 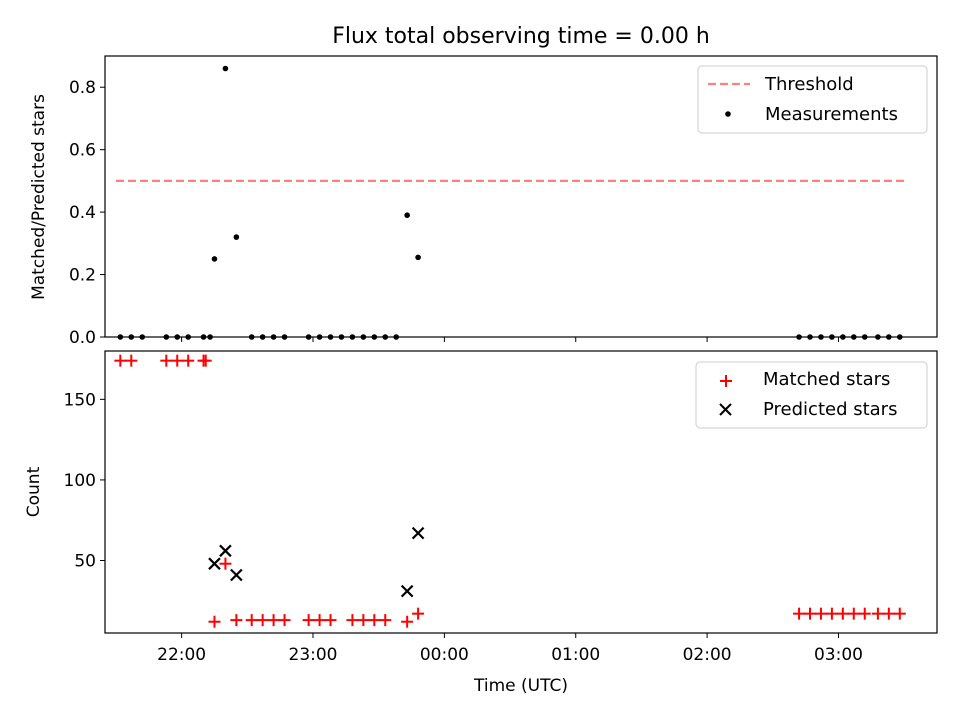 What do you see at coordinates (838, 655) in the screenshot?
I see `bottom-xtick-label: 03:00` at bounding box center [838, 655].